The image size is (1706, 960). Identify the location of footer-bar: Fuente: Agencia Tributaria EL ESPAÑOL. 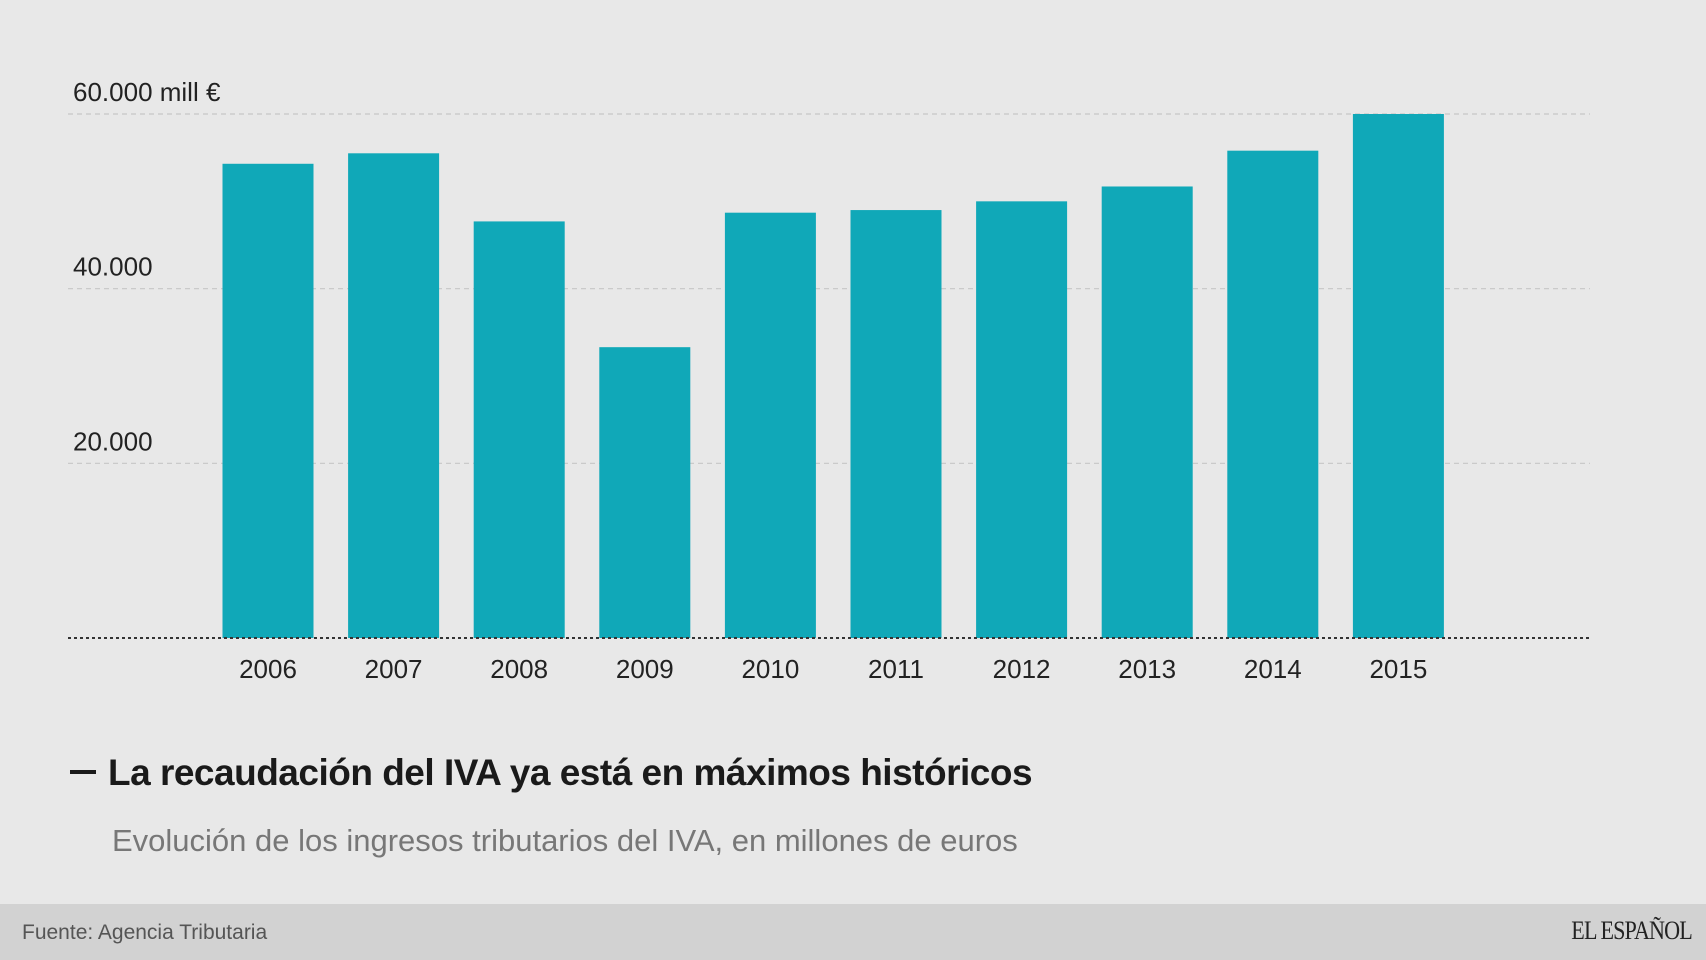
(853, 932).